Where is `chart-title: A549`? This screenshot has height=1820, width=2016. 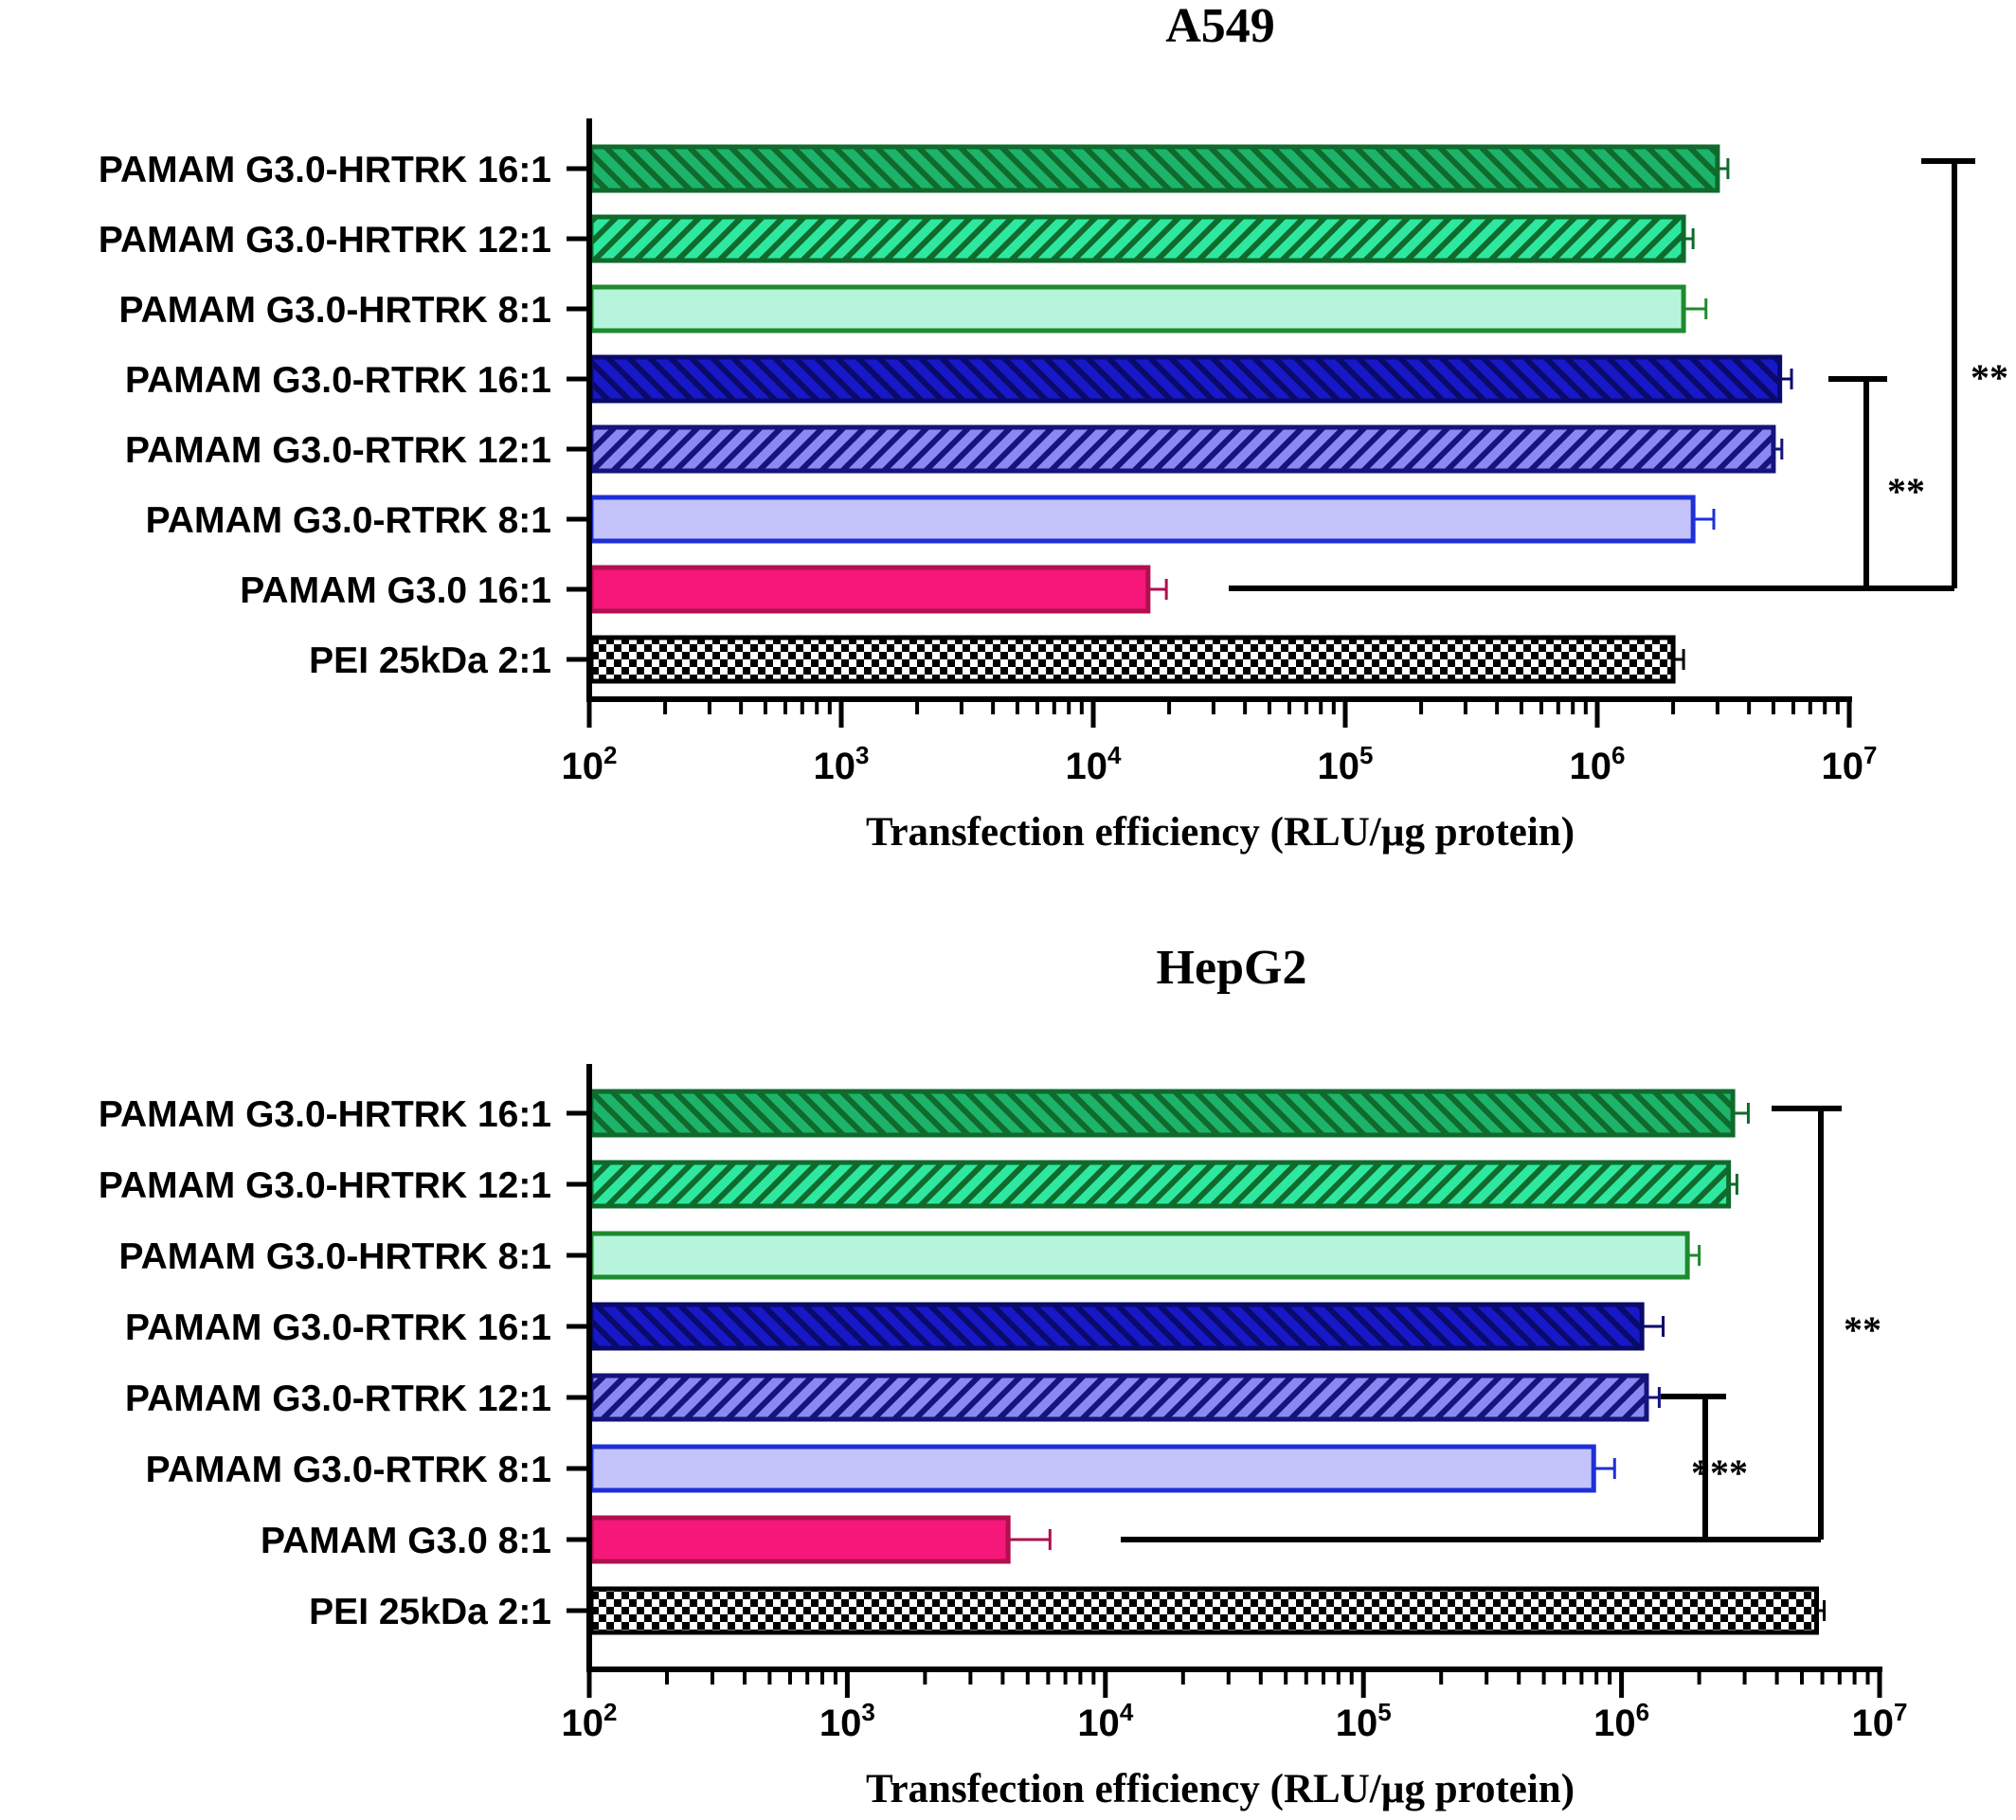 chart-title: A549 is located at coordinates (1220, 27).